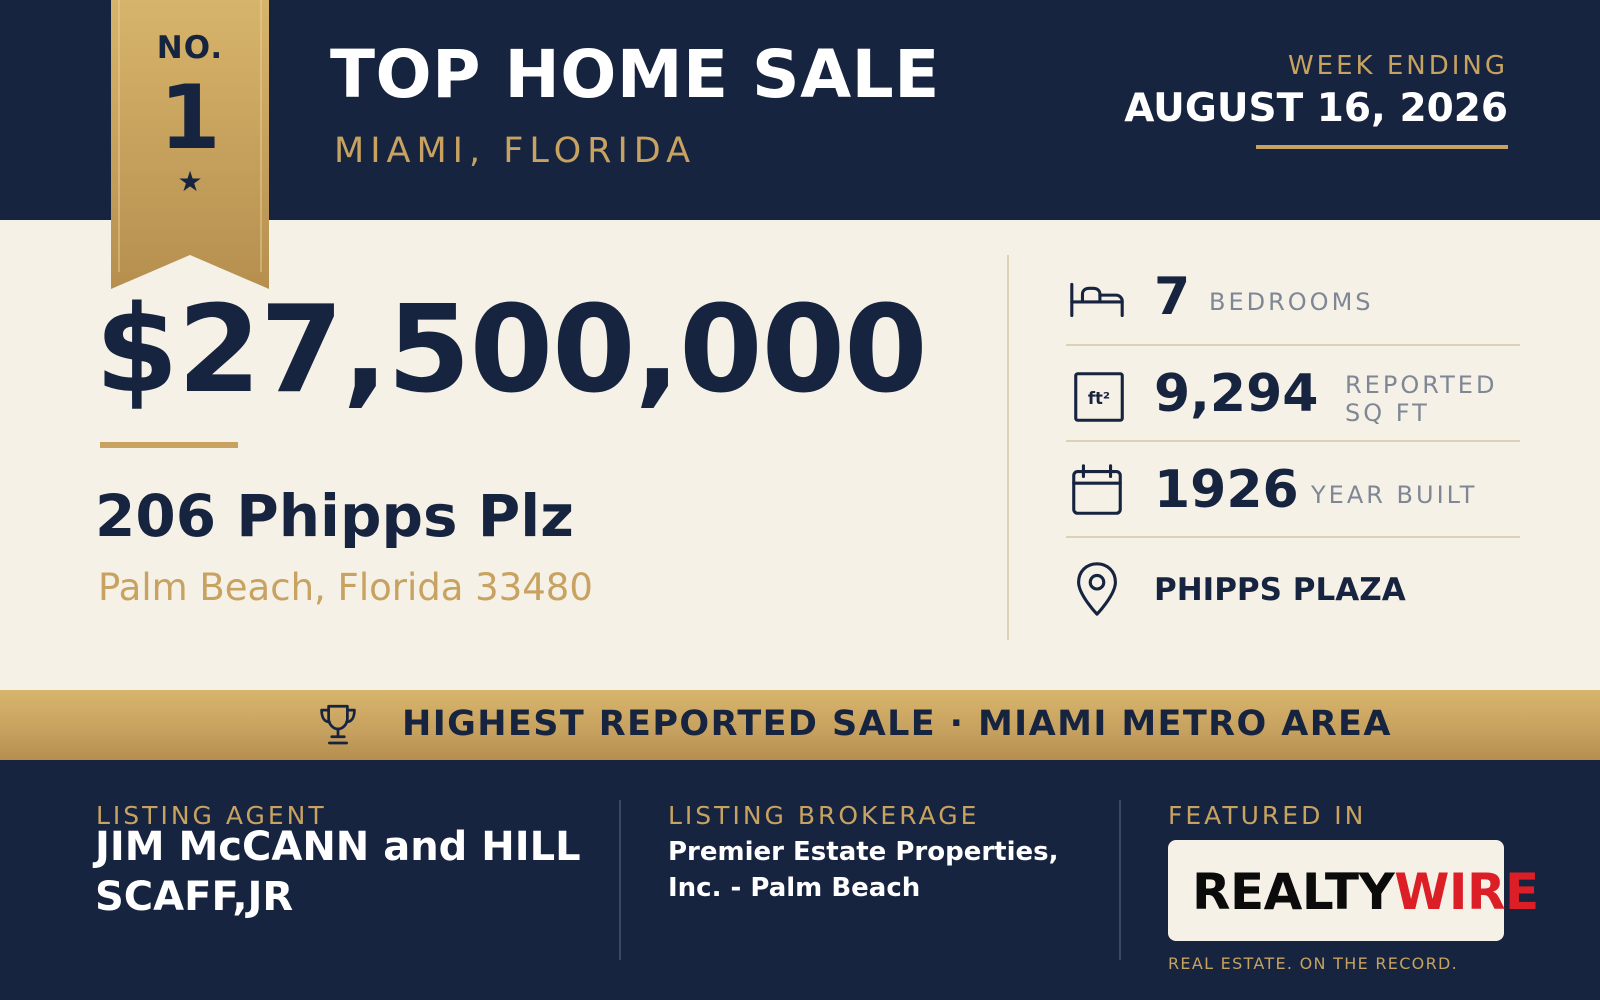 This screenshot has height=1000, width=1600. What do you see at coordinates (169, 445) in the screenshot?
I see `price-underline` at bounding box center [169, 445].